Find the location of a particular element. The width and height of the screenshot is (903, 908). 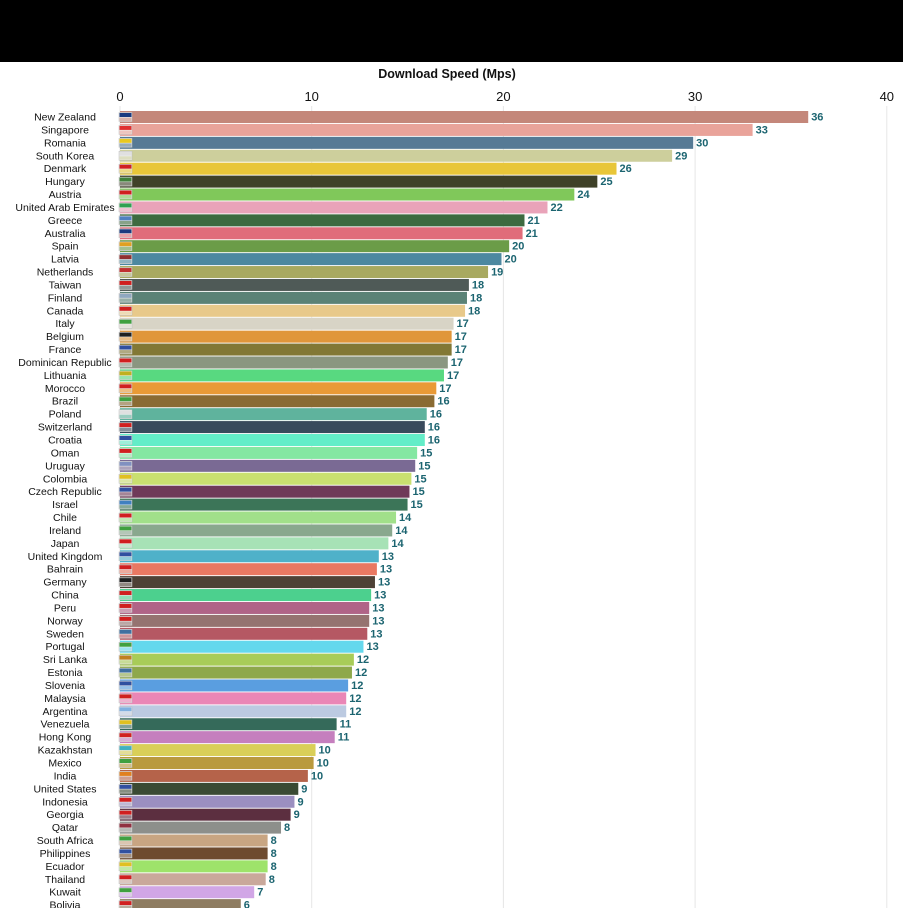

country-label: Qatar is located at coordinates (65, 828).